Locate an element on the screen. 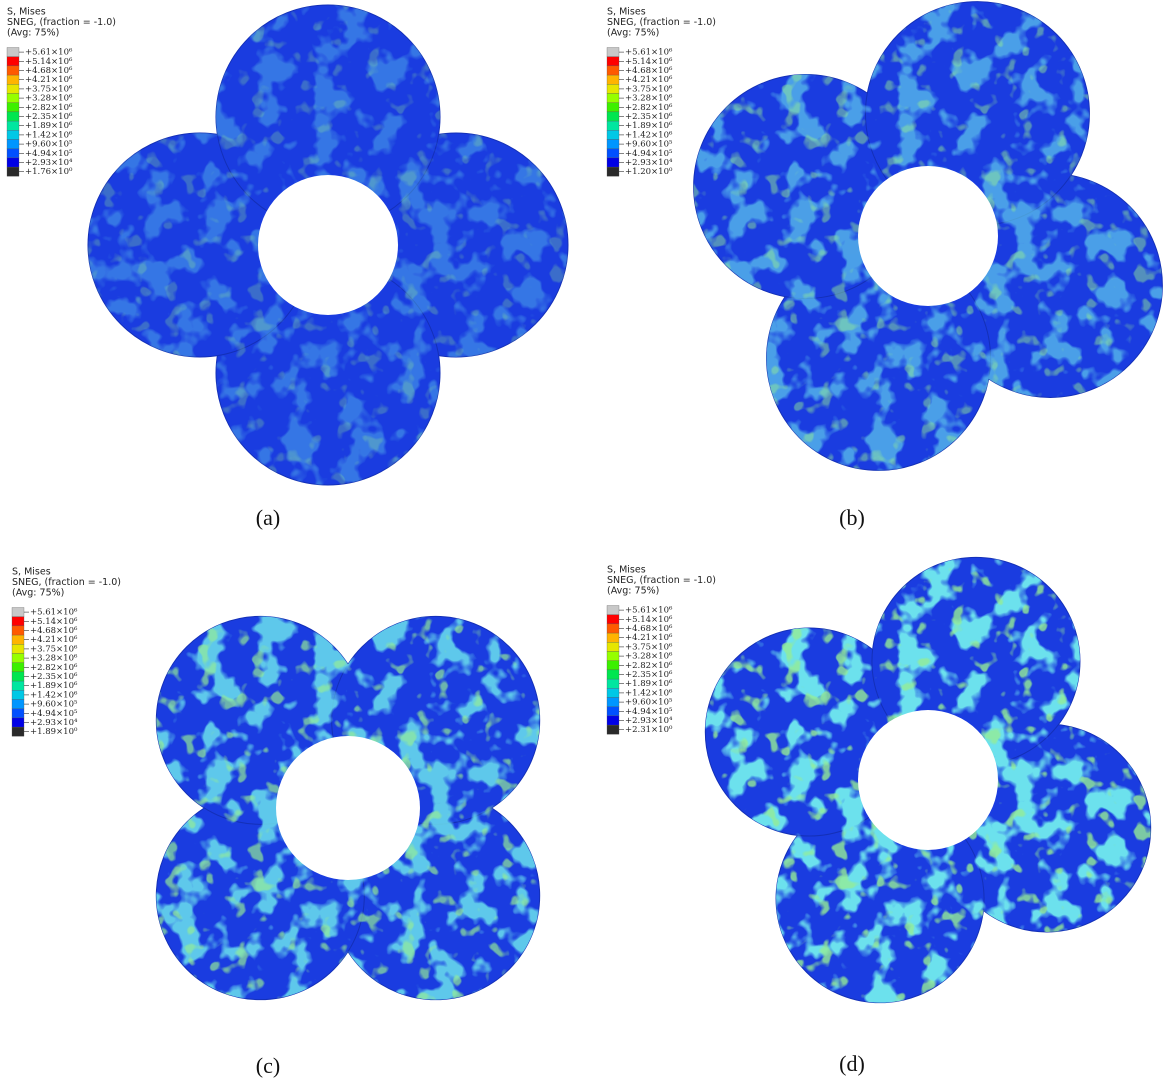  legend-label: +1.89×10⁰ is located at coordinates (54, 732).